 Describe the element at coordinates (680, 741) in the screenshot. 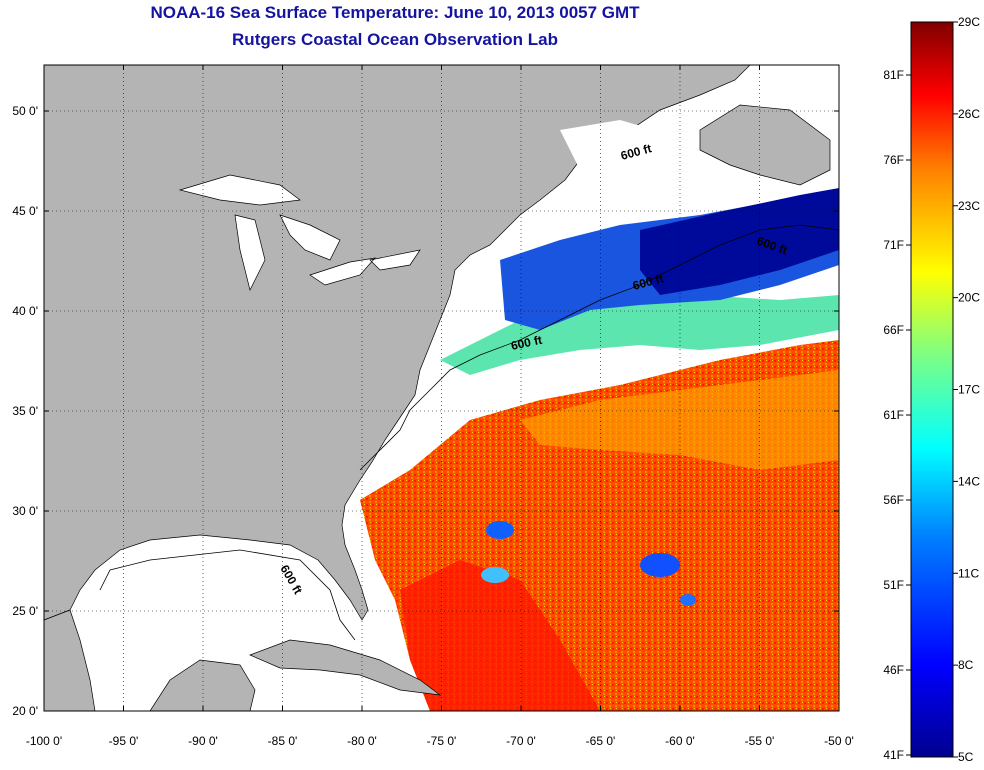

I see `lon-tick-label: -60 0'` at that location.